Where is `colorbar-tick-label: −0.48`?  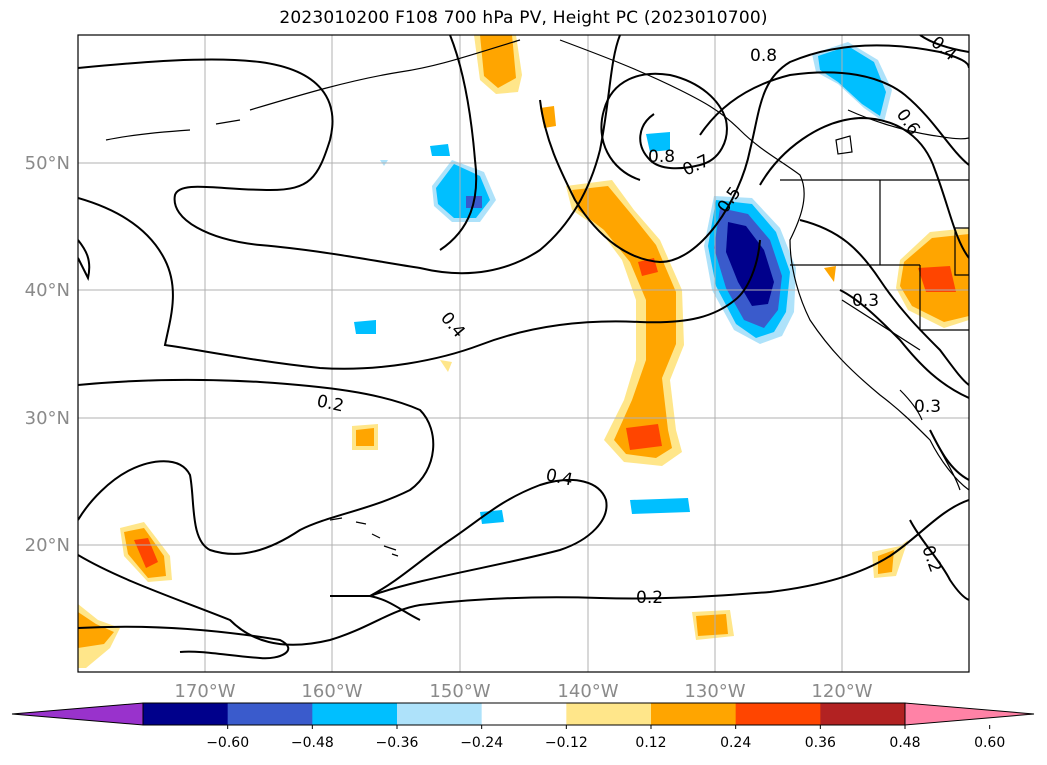
colorbar-tick-label: −0.48 is located at coordinates (312, 743).